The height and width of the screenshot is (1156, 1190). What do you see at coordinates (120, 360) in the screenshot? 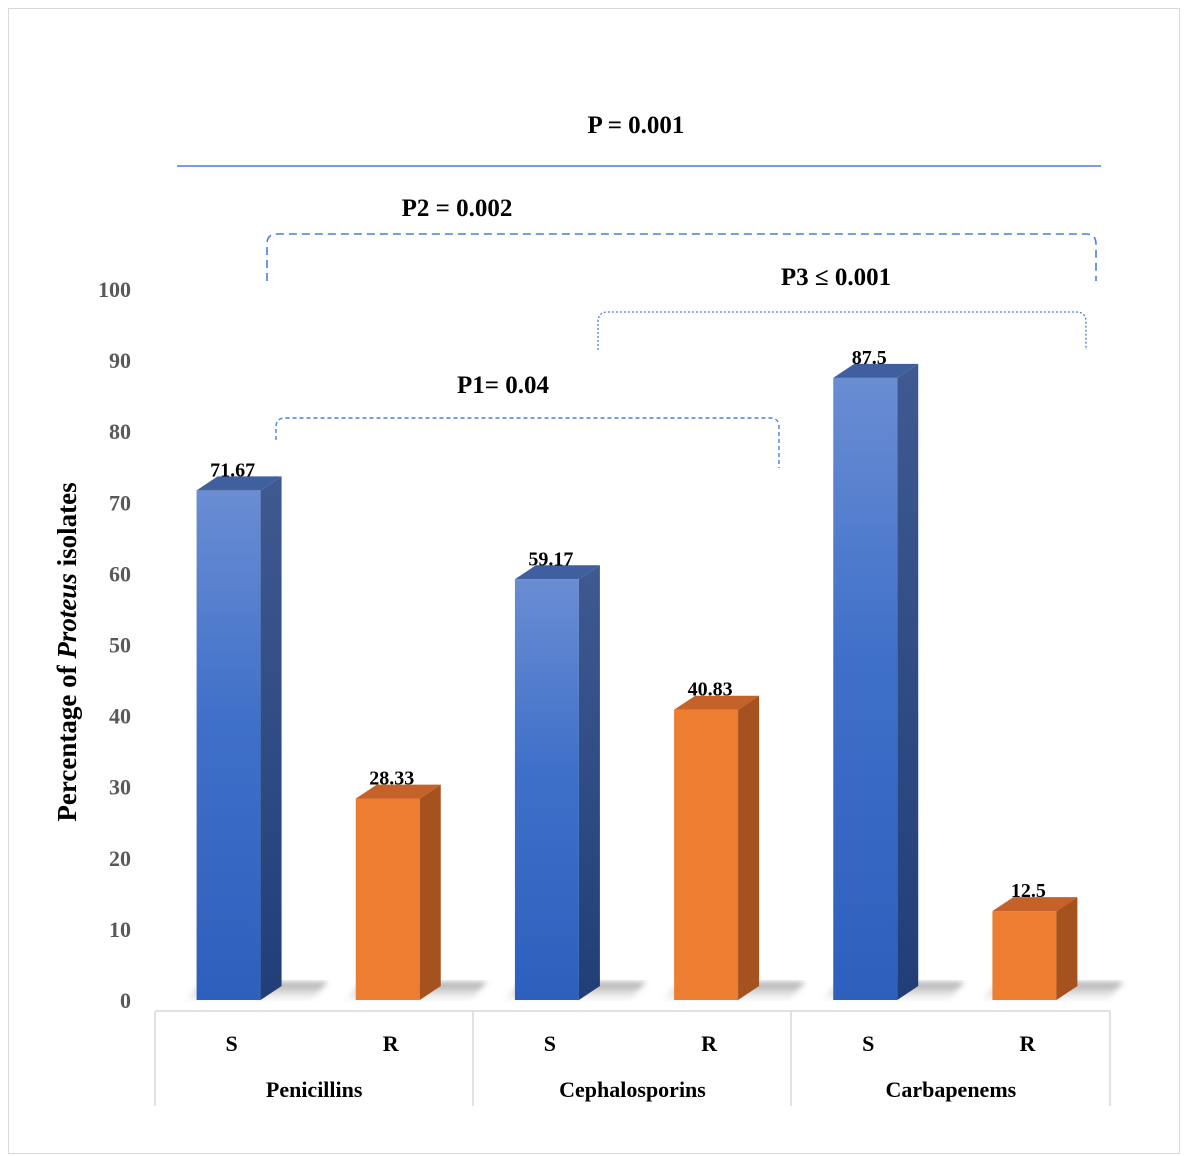
I see `y-tick-label: 90` at bounding box center [120, 360].